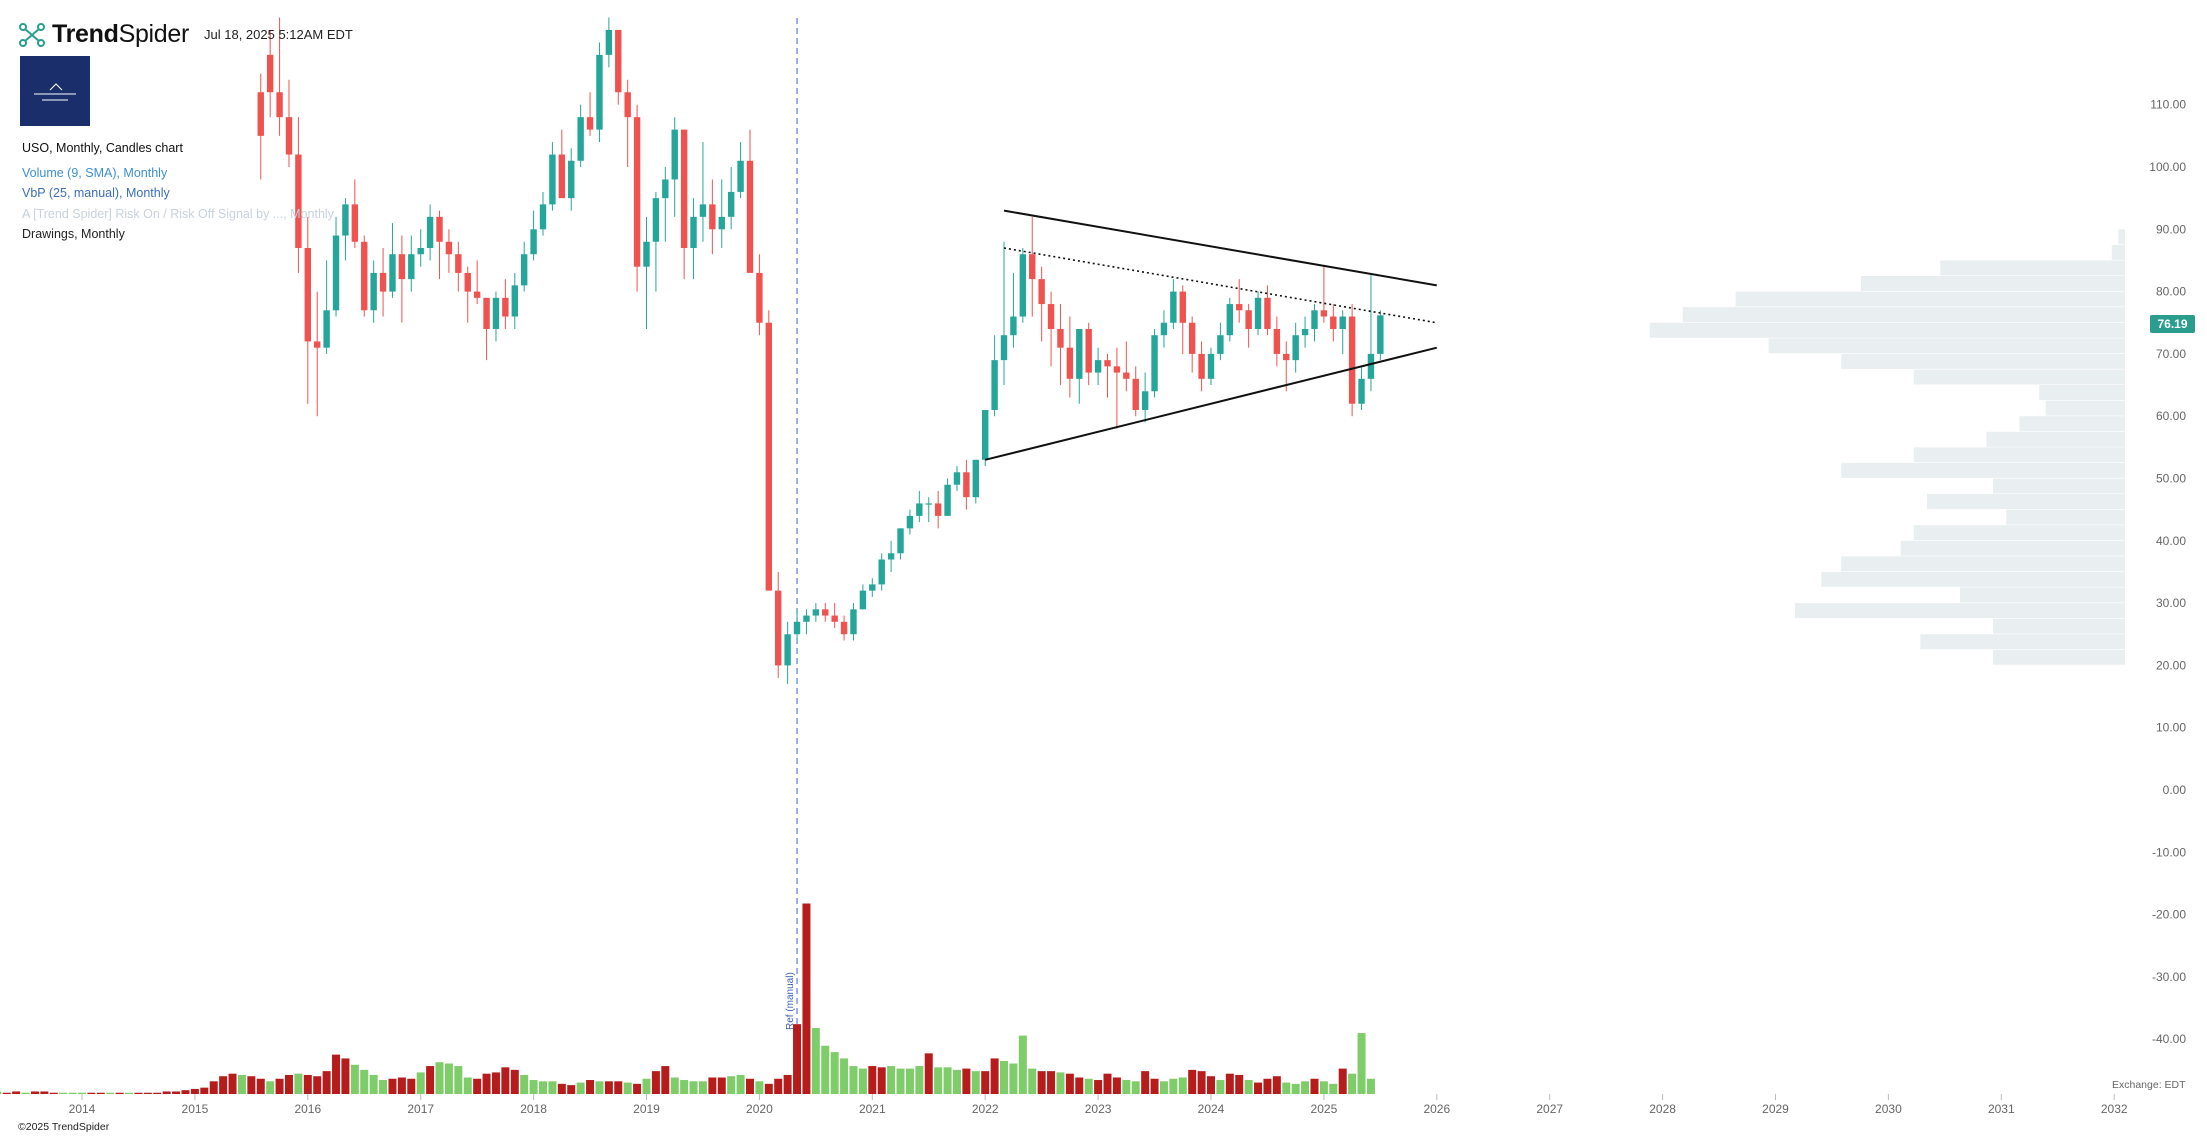 This screenshot has height=1137, width=2207. What do you see at coordinates (96, 193) in the screenshot?
I see `legend-vbp: VbP (25, manual), Monthly` at bounding box center [96, 193].